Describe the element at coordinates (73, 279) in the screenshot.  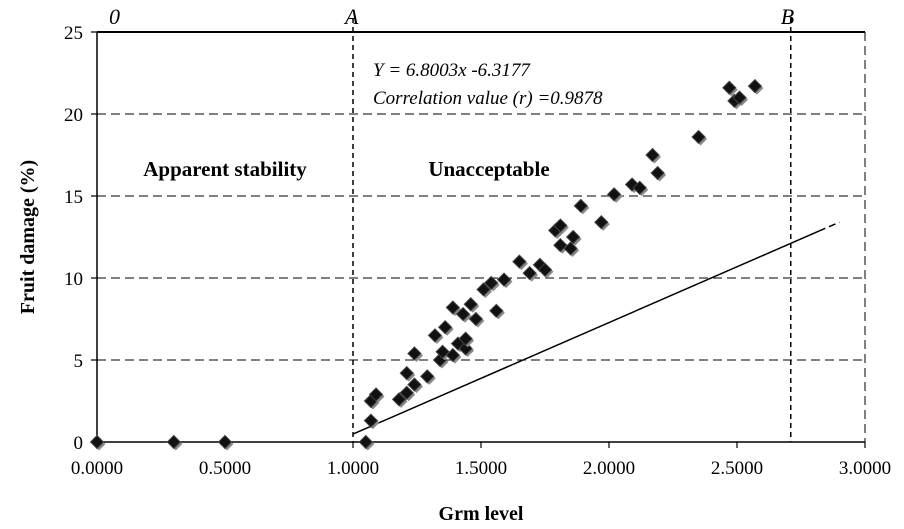
I see `y-tick-label: 10` at that location.